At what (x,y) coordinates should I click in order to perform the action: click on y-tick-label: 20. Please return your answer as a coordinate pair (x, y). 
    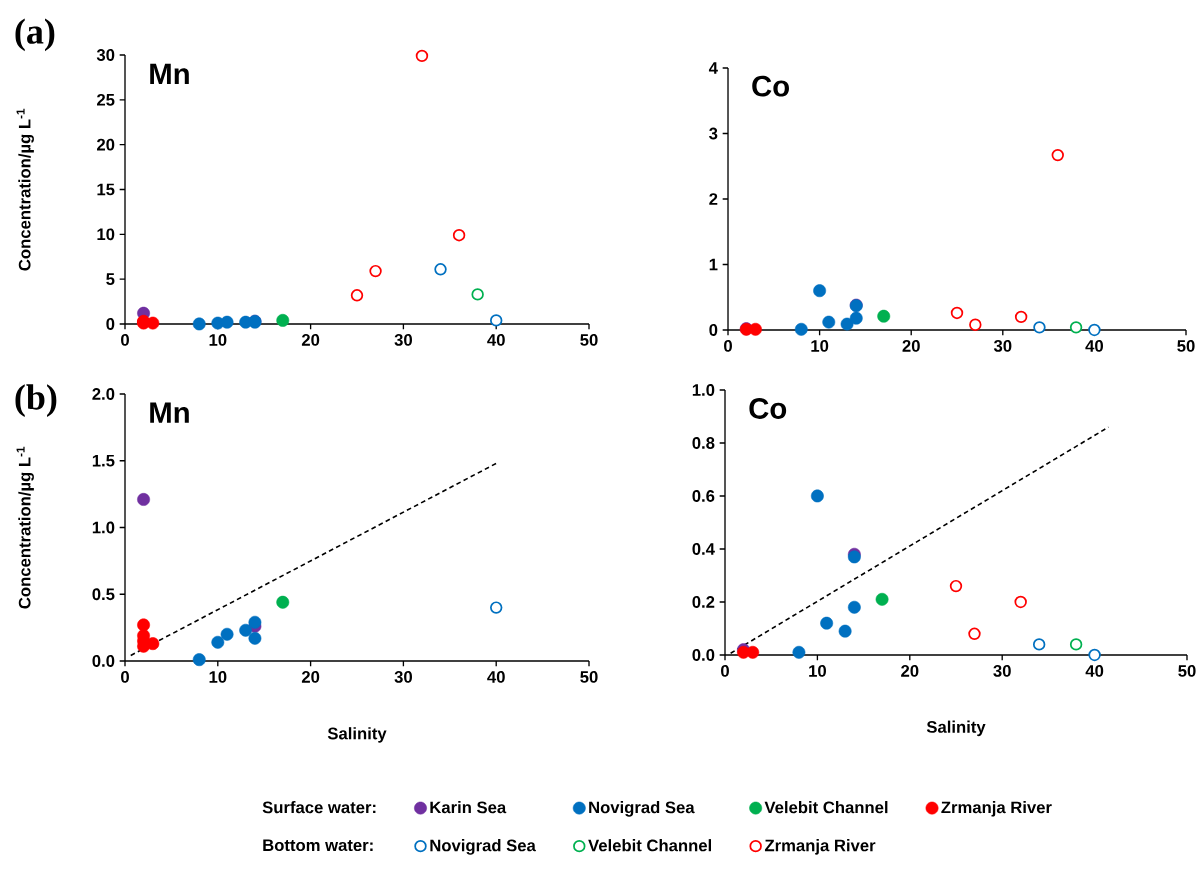
    Looking at the image, I should click on (106, 144).